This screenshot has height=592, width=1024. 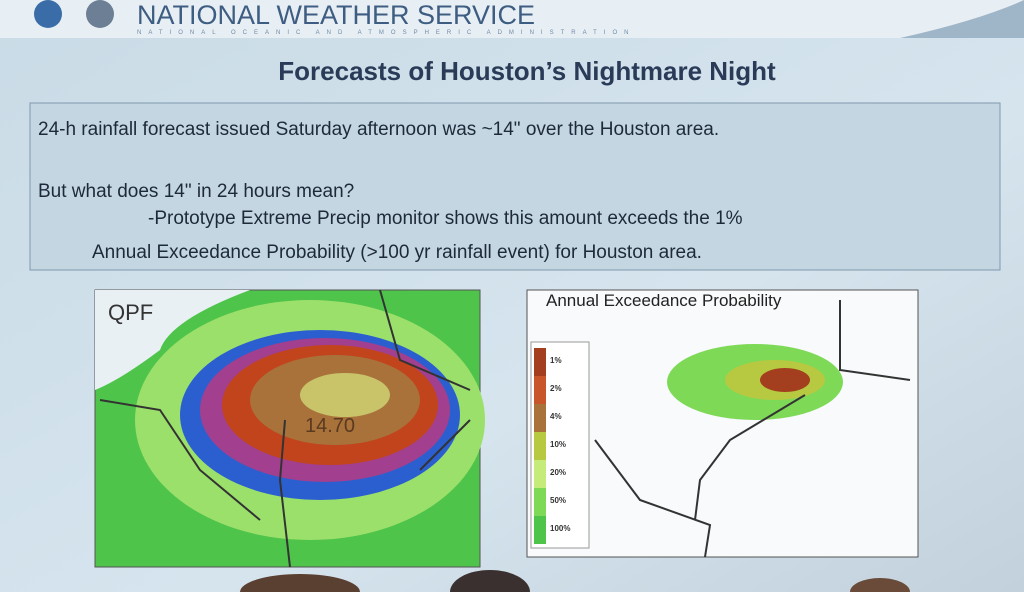 I want to click on map-blank, so click(x=172, y=340).